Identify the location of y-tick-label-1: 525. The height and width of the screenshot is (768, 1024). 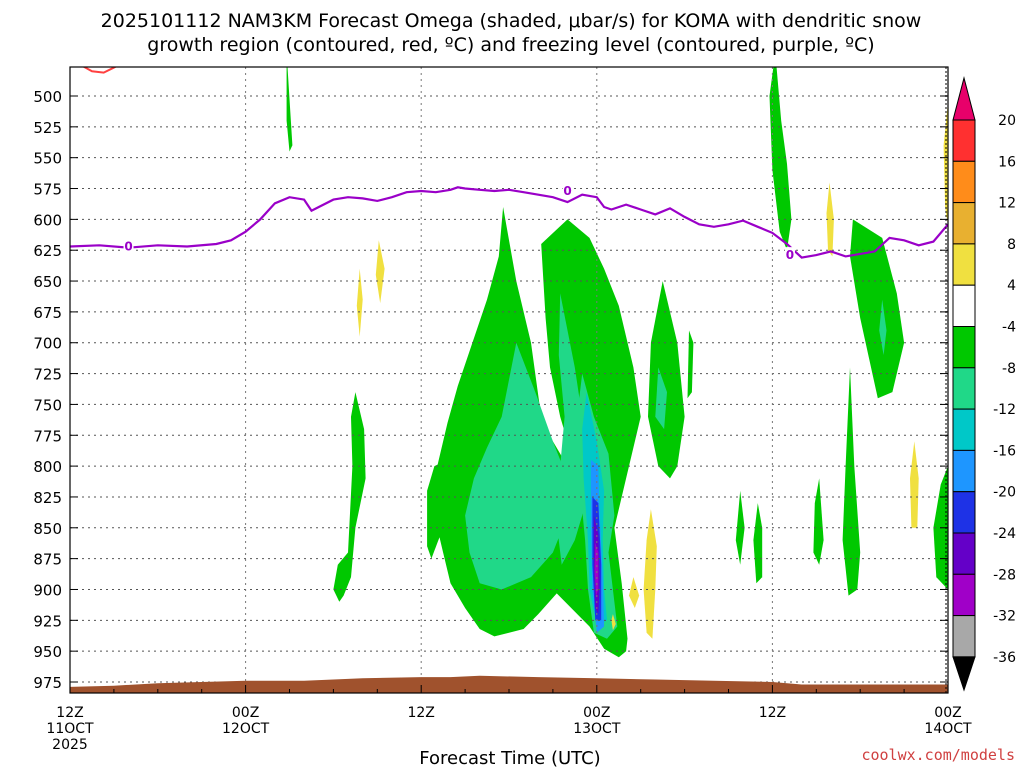
(47, 128).